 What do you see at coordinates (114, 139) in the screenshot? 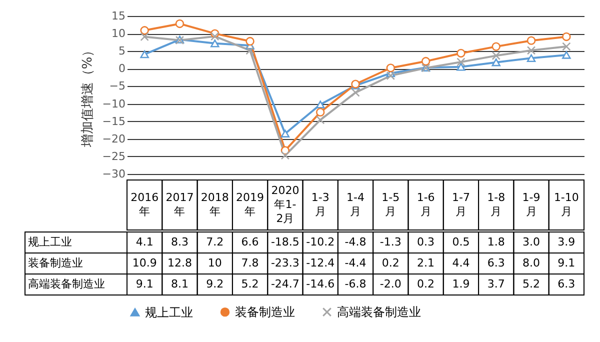
I see `y-tick-label: −20` at bounding box center [114, 139].